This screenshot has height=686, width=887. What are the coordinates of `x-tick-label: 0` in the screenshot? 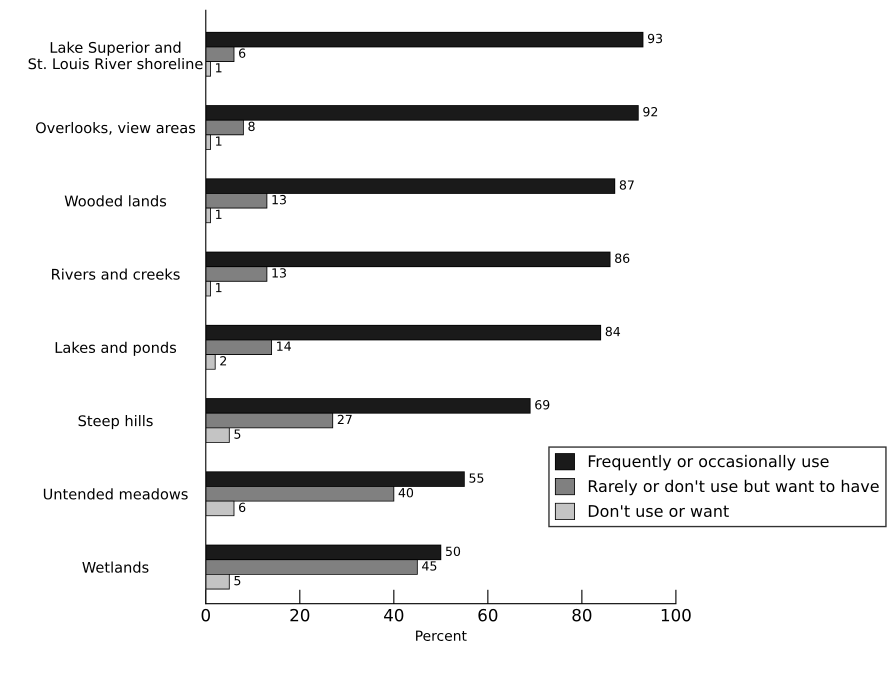 It's located at (206, 615).